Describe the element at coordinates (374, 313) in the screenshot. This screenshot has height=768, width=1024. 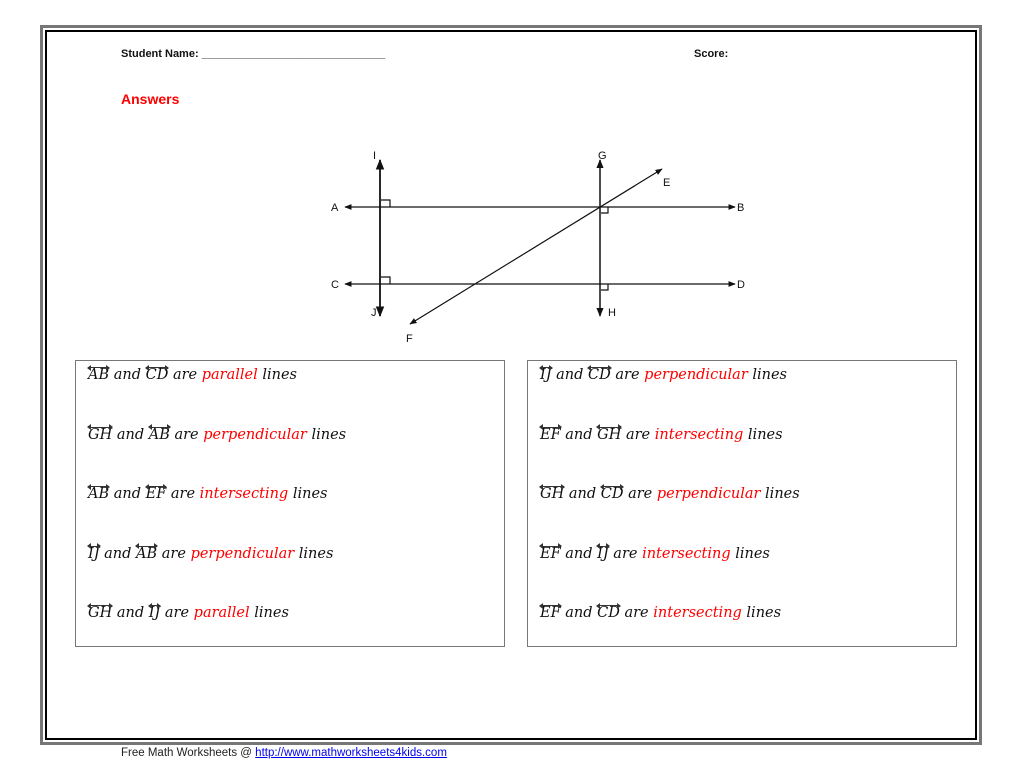
I see `point-label-j: J` at that location.